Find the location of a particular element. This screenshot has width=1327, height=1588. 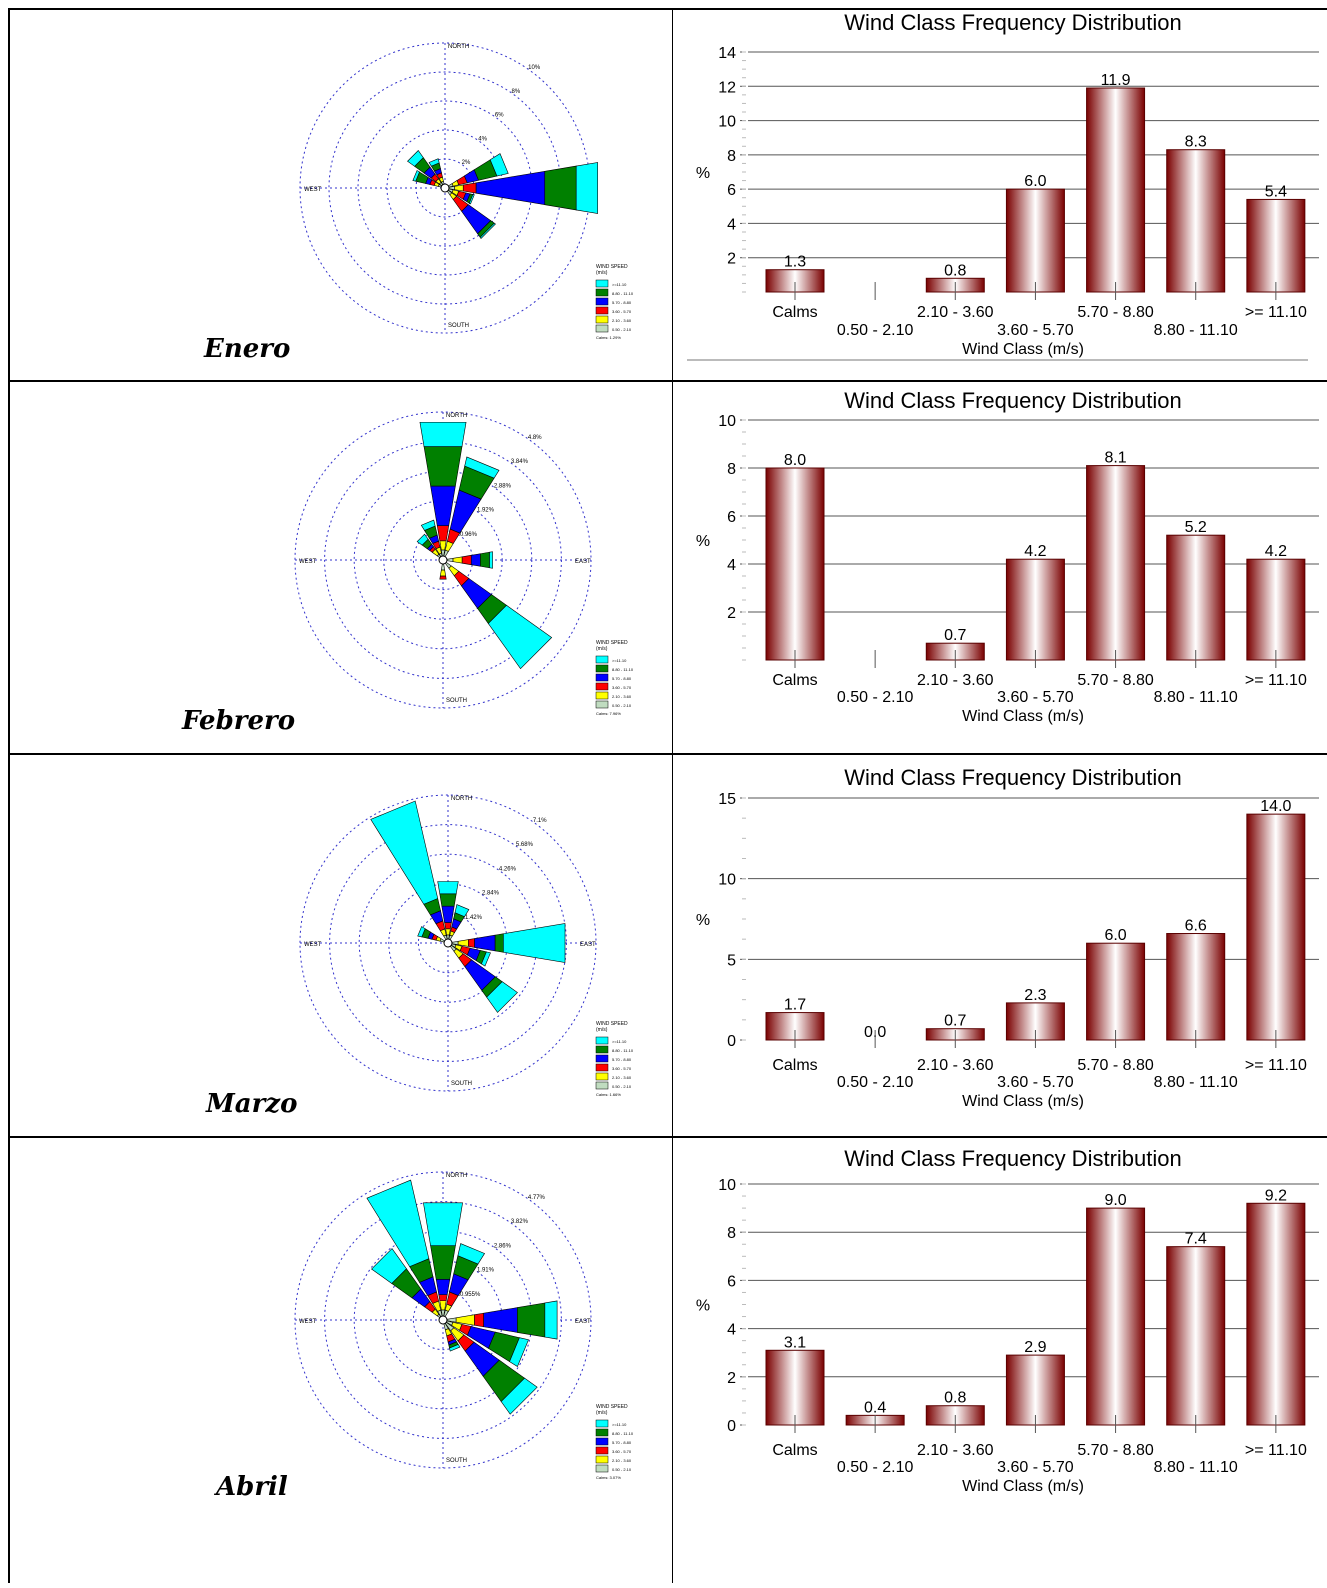

ring-label: 4.77% is located at coordinates (537, 1198).